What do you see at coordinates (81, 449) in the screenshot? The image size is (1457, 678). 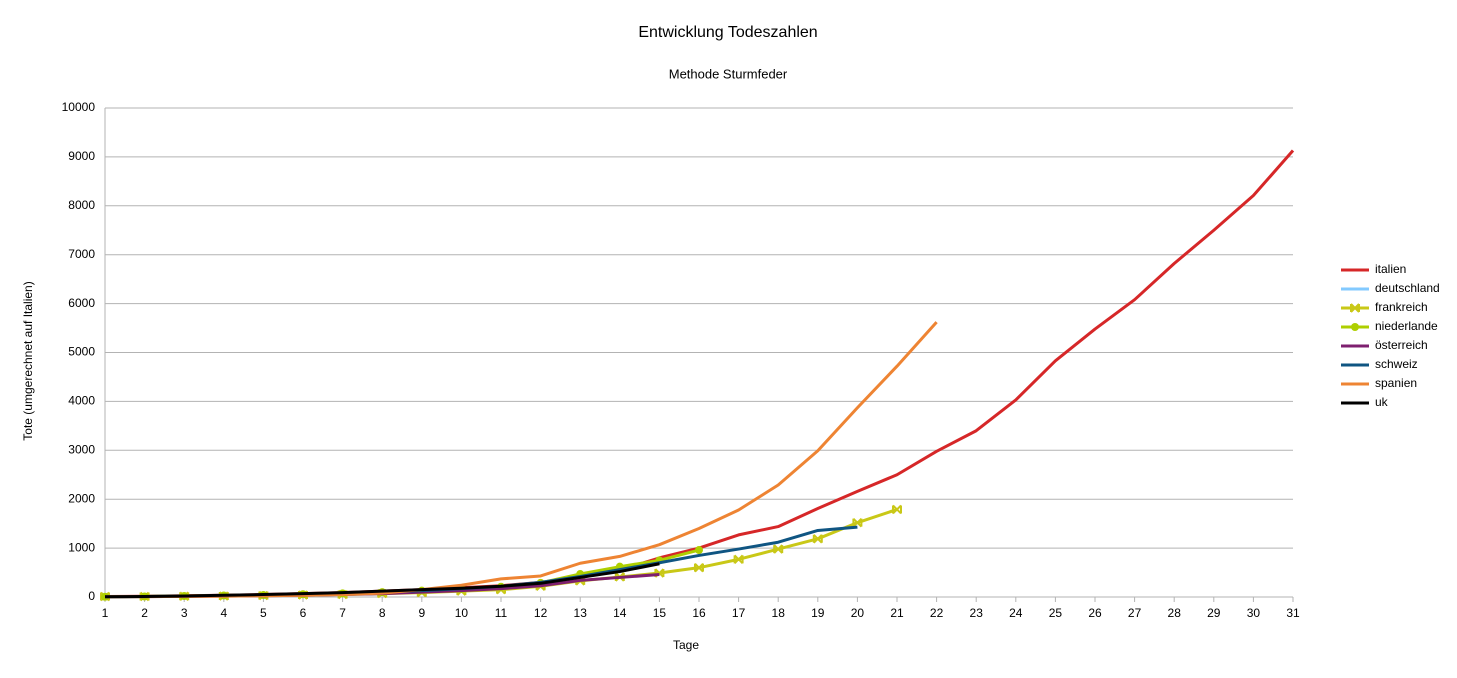 I see `y-tick-label: 3000` at bounding box center [81, 449].